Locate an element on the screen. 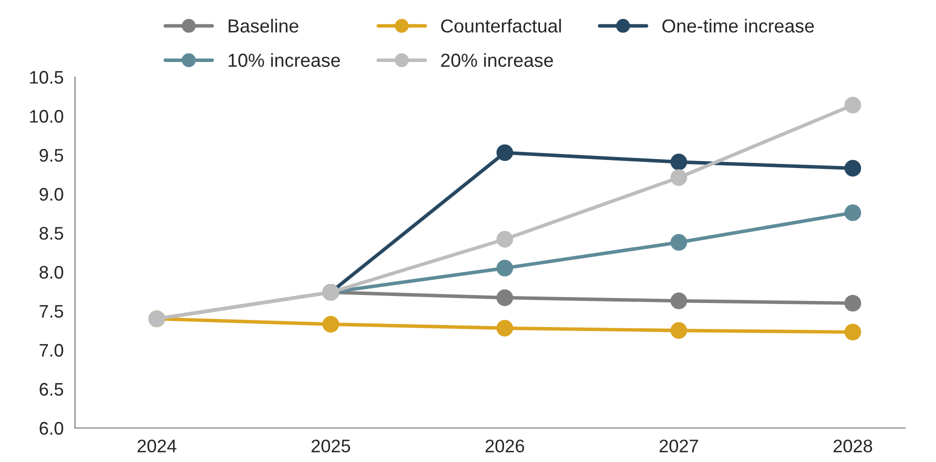 The width and height of the screenshot is (936, 462). y-tick-label: 7.0 is located at coordinates (52, 350).